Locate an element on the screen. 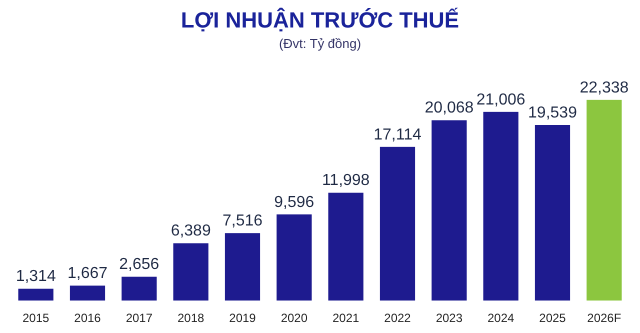 This screenshot has width=640, height=333. x-tick-label: 2019 is located at coordinates (242, 318).